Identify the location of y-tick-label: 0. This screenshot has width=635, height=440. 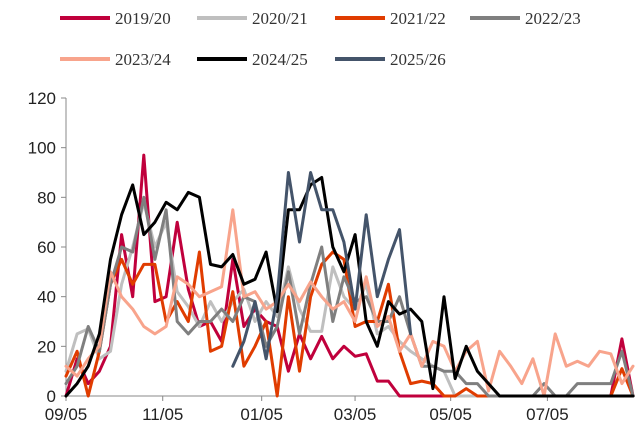
(51, 396).